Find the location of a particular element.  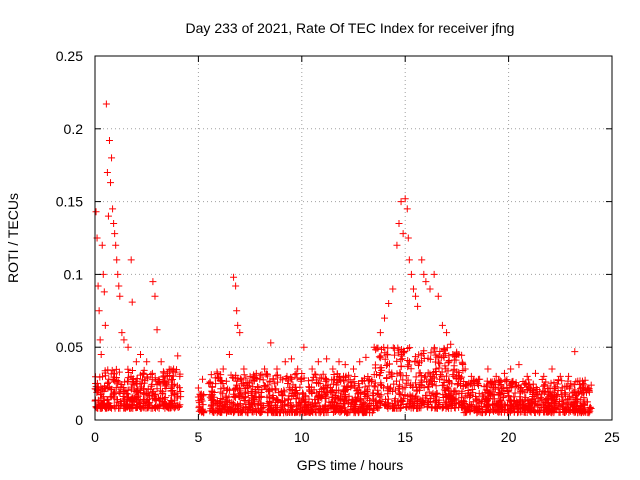

x-axis-label: GPS time / hours is located at coordinates (350, 465).